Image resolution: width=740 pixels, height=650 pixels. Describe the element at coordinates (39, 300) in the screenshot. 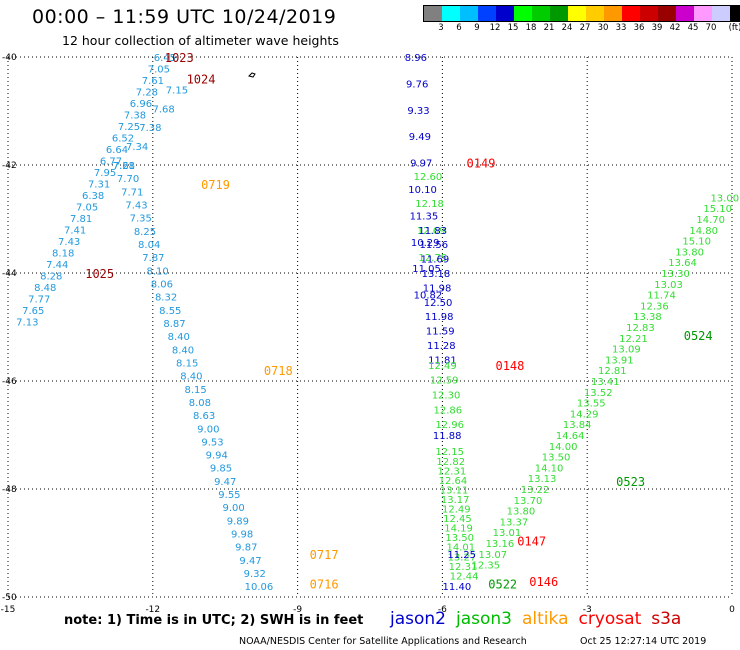

I see `swh-value: 7.77` at that location.